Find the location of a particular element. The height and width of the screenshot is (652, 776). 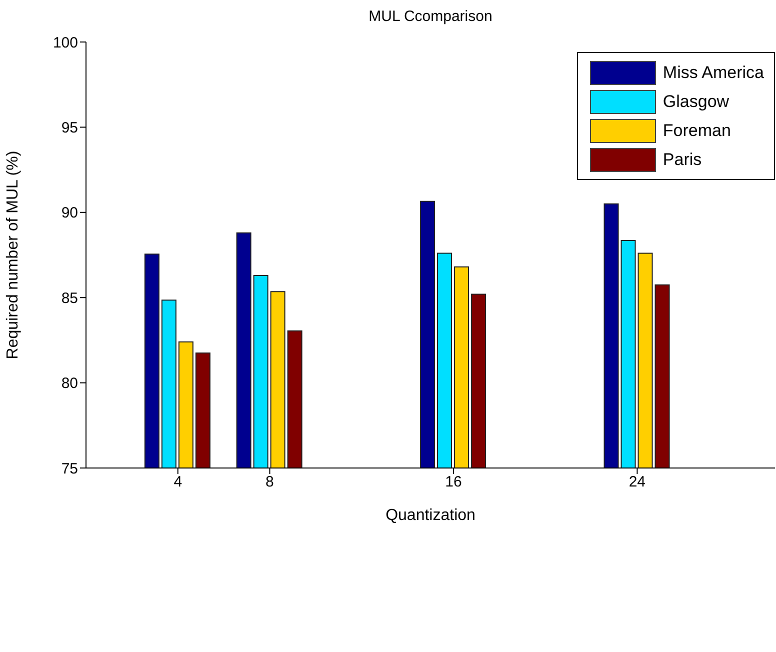

legend-label: Glasgow is located at coordinates (696, 102).